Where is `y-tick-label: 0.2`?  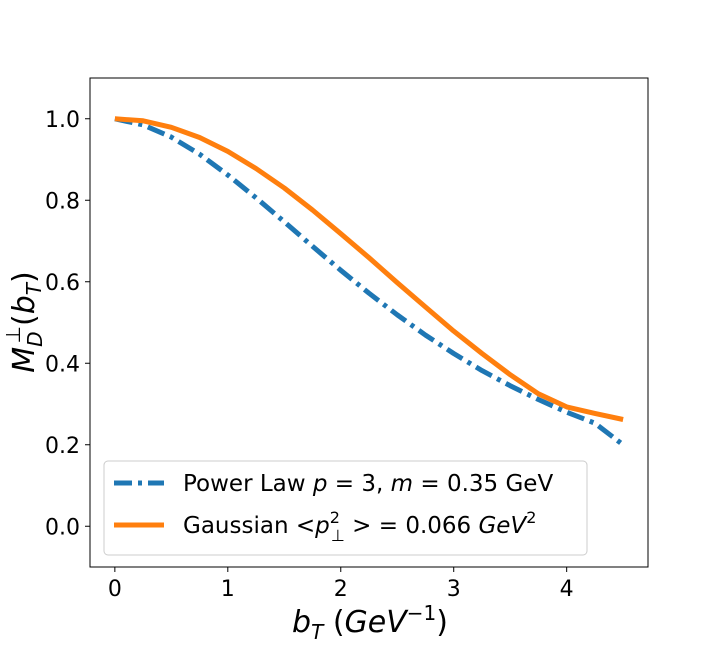 y-tick-label: 0.2 is located at coordinates (62, 446).